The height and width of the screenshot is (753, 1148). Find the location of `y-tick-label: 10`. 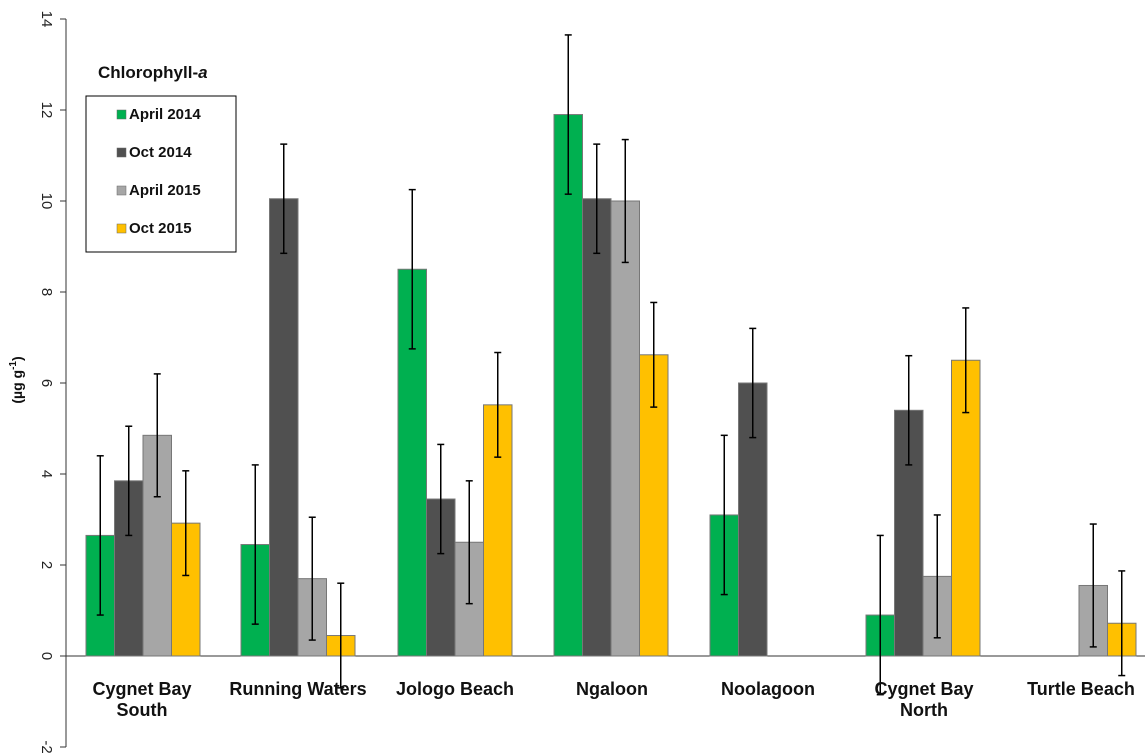

y-tick-label: 10 is located at coordinates (46, 201).